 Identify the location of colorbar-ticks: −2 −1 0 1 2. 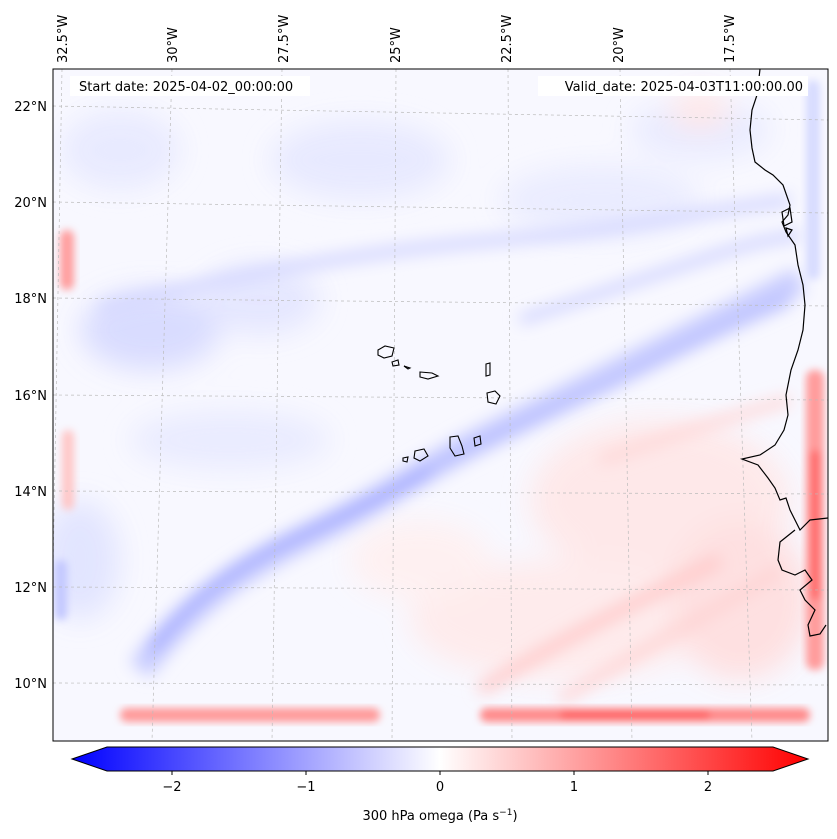
(437, 783).